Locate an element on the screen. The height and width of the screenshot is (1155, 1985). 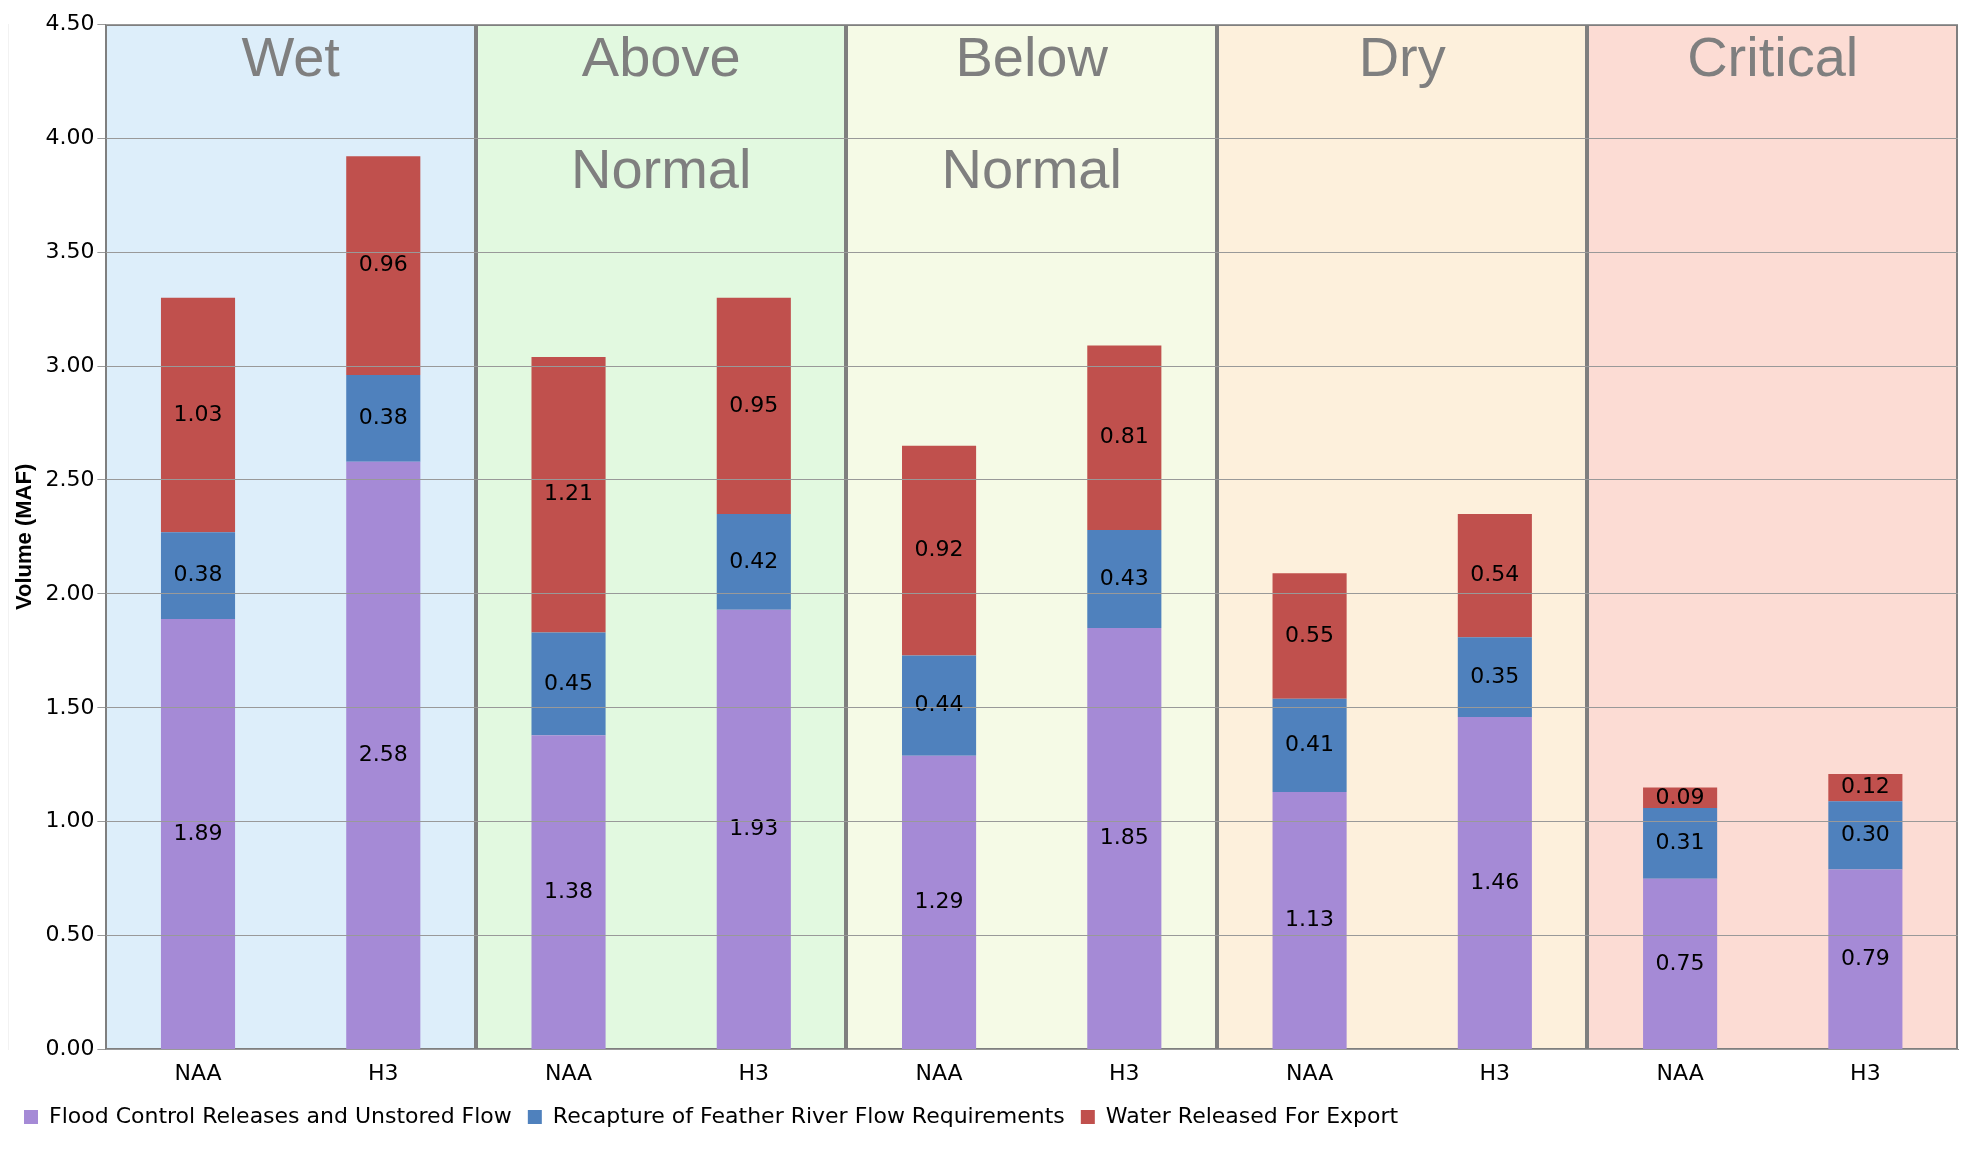
annotation: Critical is located at coordinates (1773, 56).